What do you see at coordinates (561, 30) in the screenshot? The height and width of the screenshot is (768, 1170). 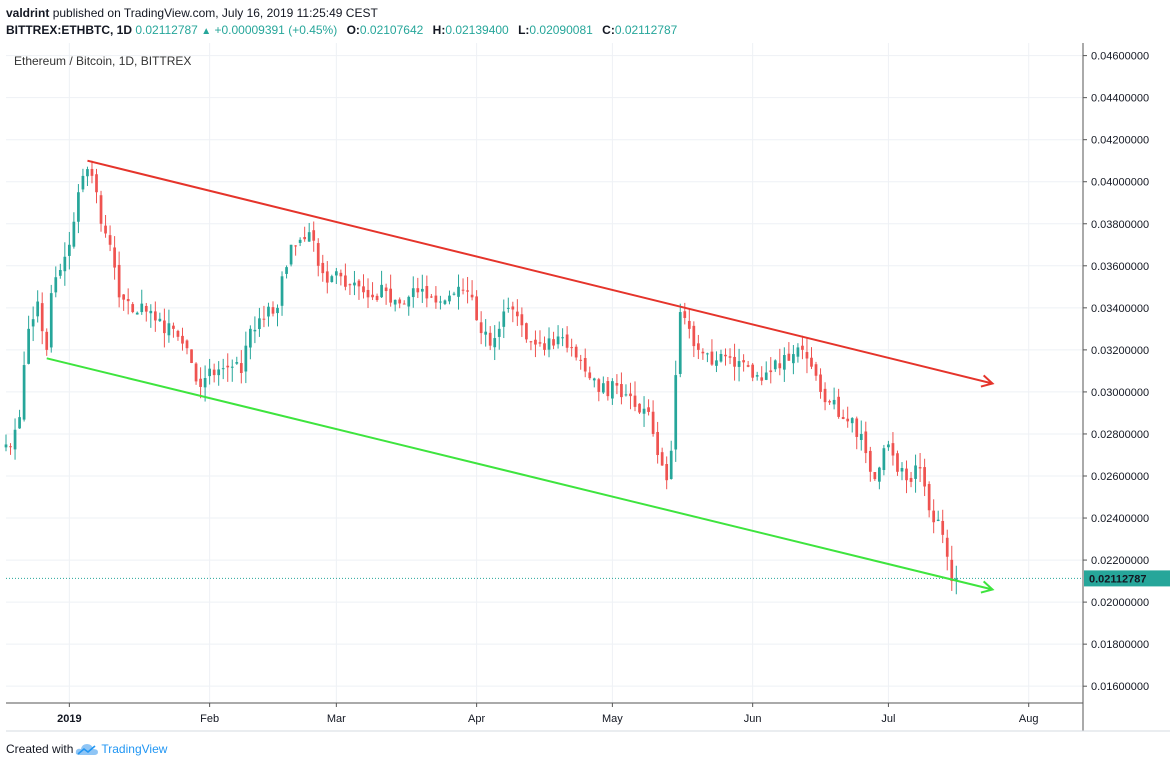 I see `low-value: 0.02090081` at bounding box center [561, 30].